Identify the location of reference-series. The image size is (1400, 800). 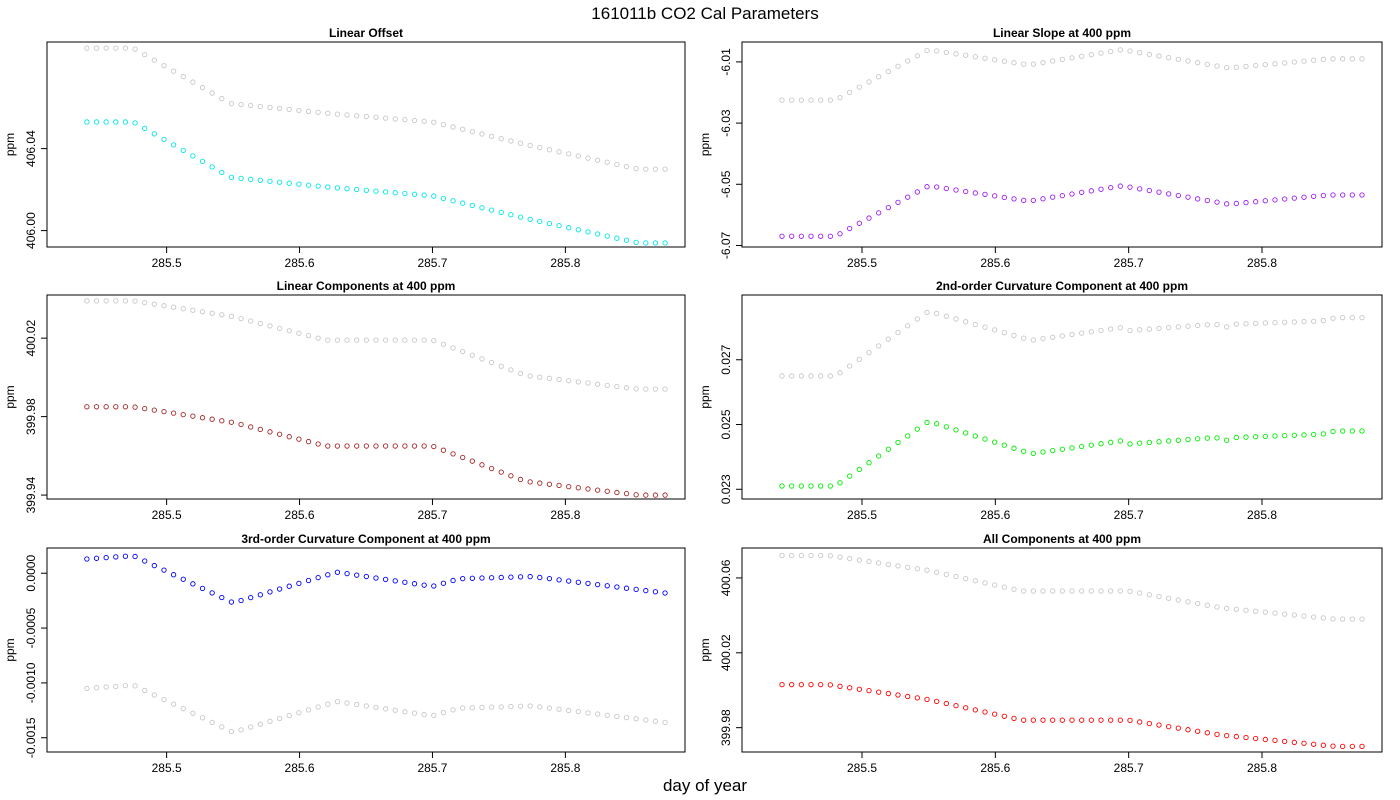
(376, 345).